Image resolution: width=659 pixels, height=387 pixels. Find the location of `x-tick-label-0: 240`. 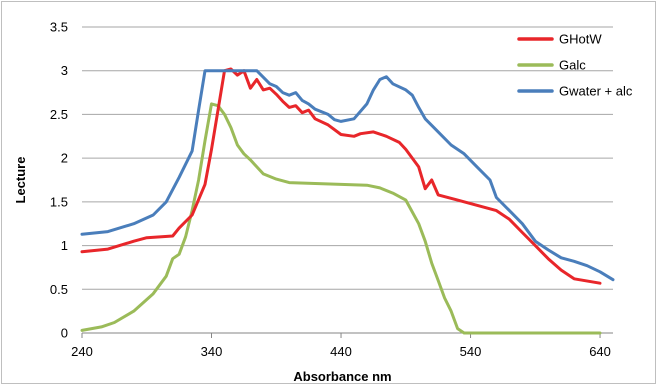

x-tick-label-0: 240 is located at coordinates (82, 351).